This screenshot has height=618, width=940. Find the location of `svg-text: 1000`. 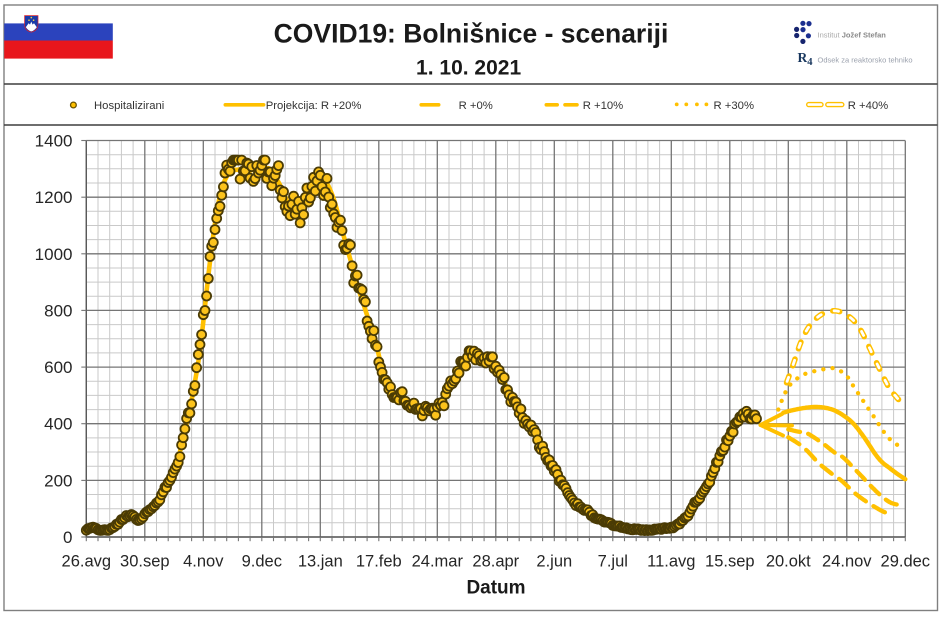

svg-text: 1000 is located at coordinates (54, 254).